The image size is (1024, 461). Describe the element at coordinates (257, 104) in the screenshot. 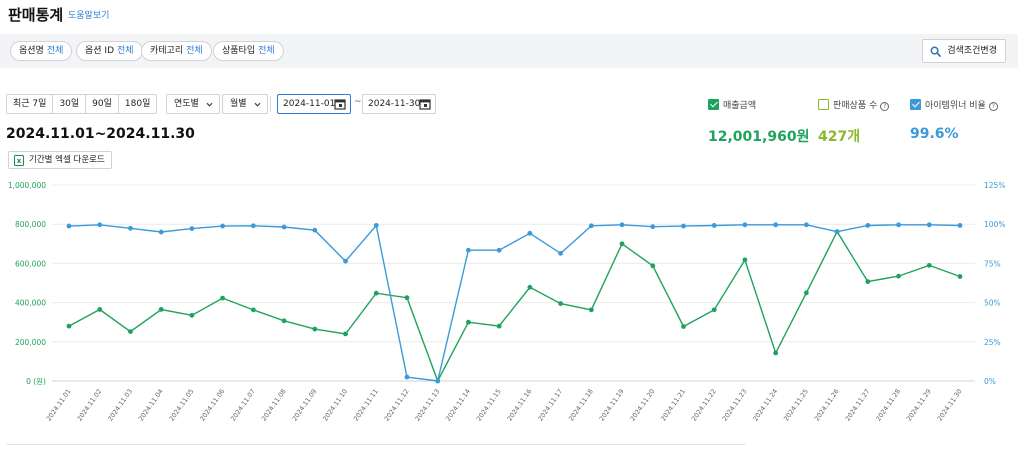

I see `chevron-down-icon` at that location.